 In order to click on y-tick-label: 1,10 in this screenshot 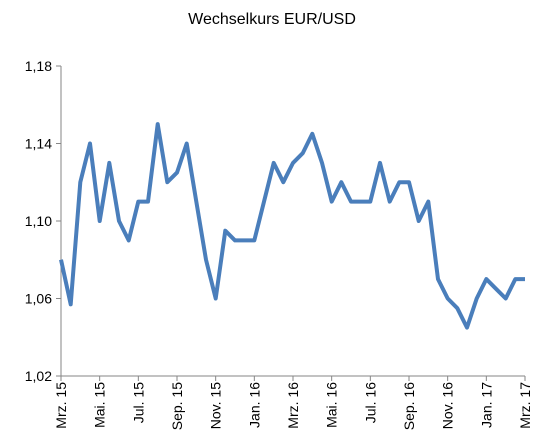, I will do `click(38, 221)`.